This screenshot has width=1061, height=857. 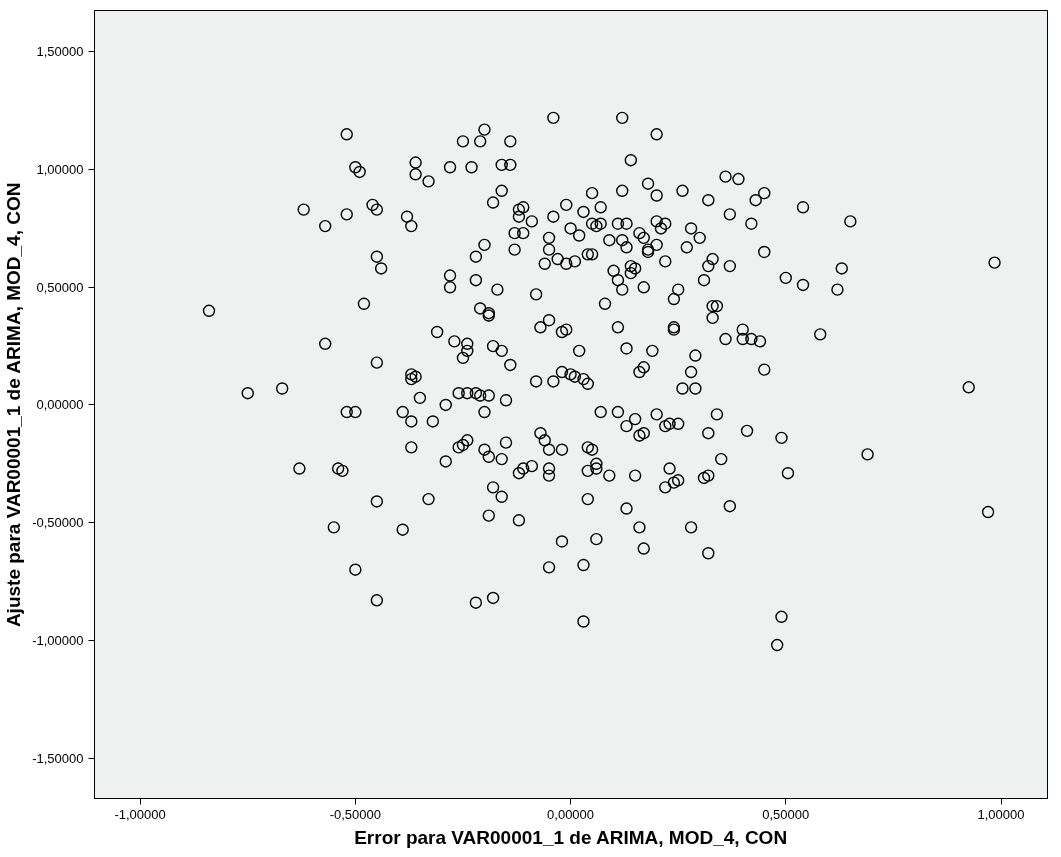 What do you see at coordinates (140, 814) in the screenshot?
I see `x-tick-label: -1,00000` at bounding box center [140, 814].